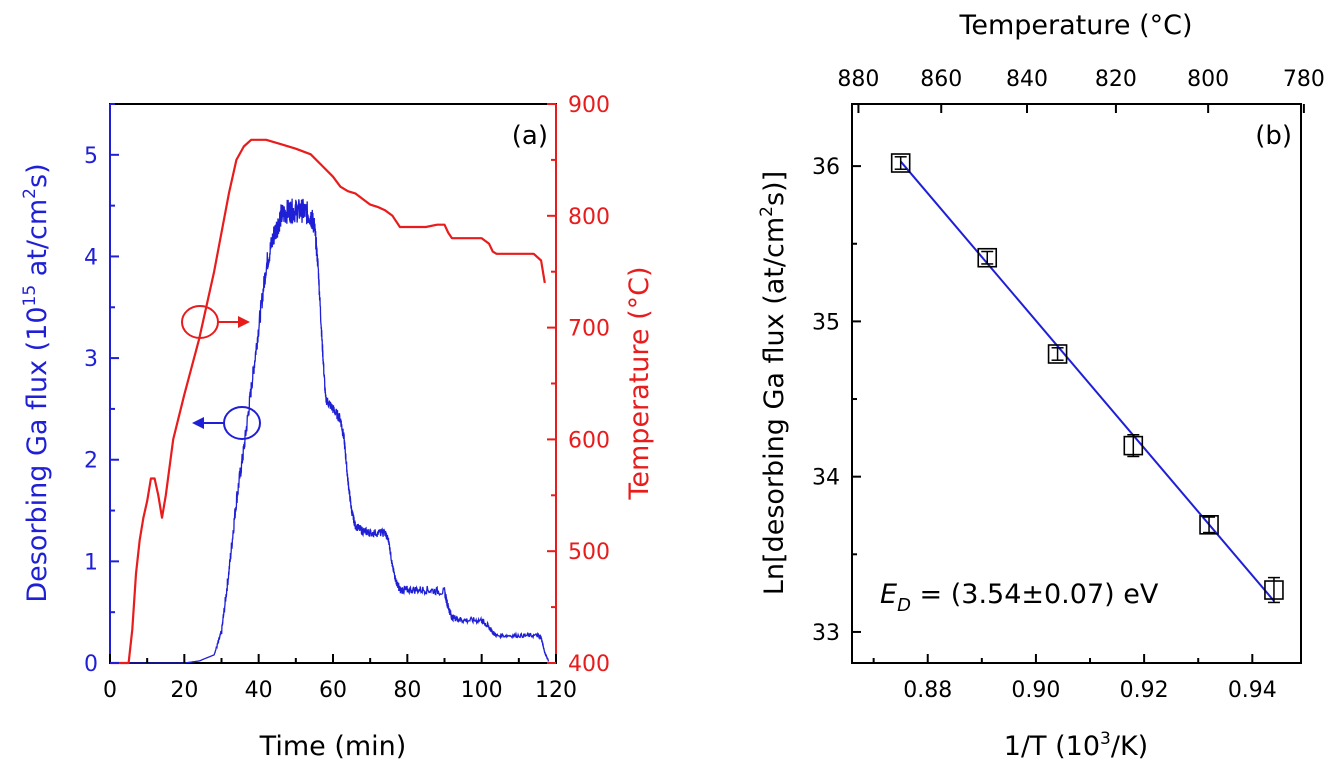 Image resolution: width=1336 pixels, height=768 pixels. Describe the element at coordinates (826, 322) in the screenshot. I see `panel-b-y-tick-label: 35` at that location.